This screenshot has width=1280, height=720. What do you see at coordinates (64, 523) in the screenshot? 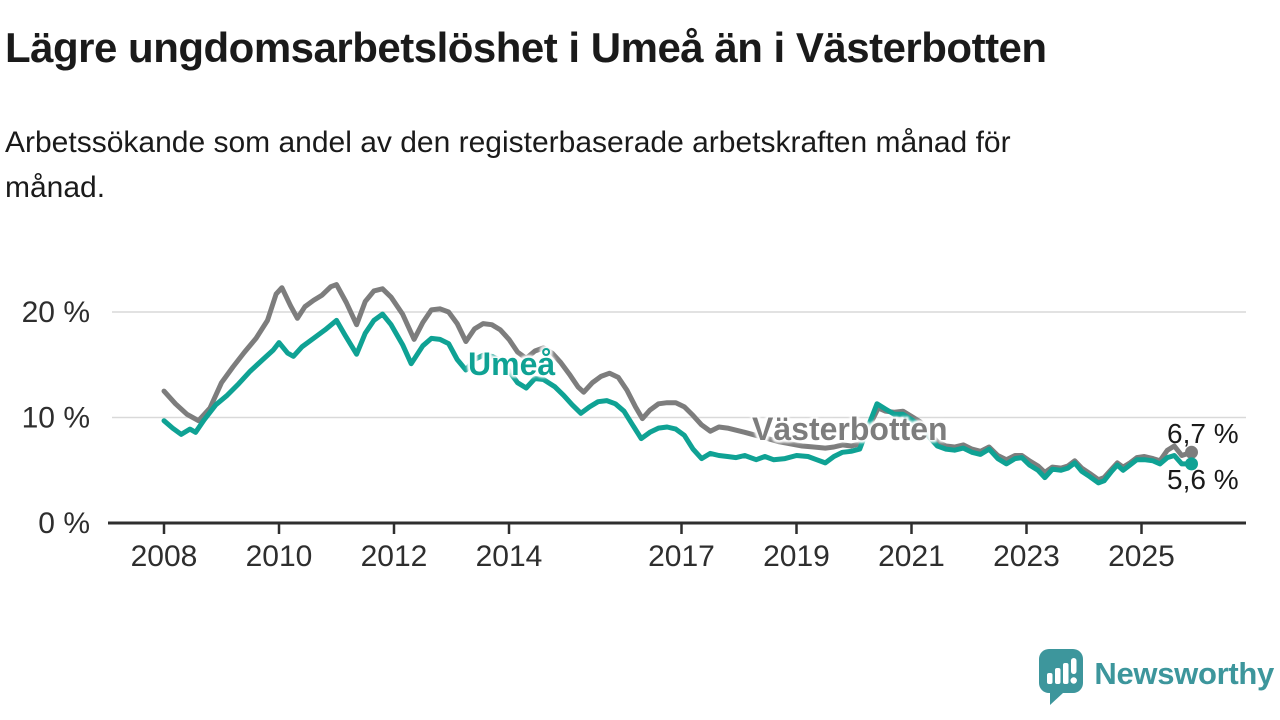
I see `y-axis-label: 0 %` at bounding box center [64, 523].